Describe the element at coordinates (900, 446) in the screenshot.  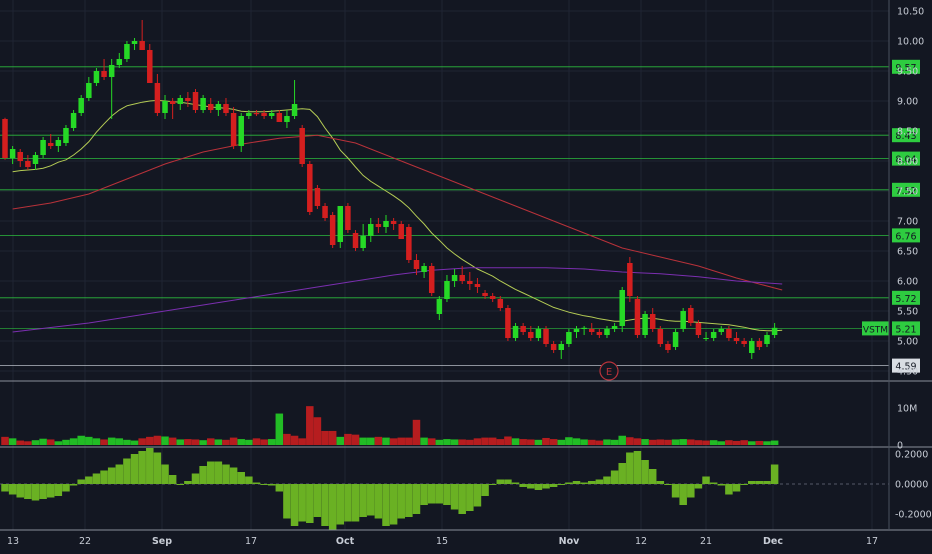
I see `volume-tick-label: 0` at that location.